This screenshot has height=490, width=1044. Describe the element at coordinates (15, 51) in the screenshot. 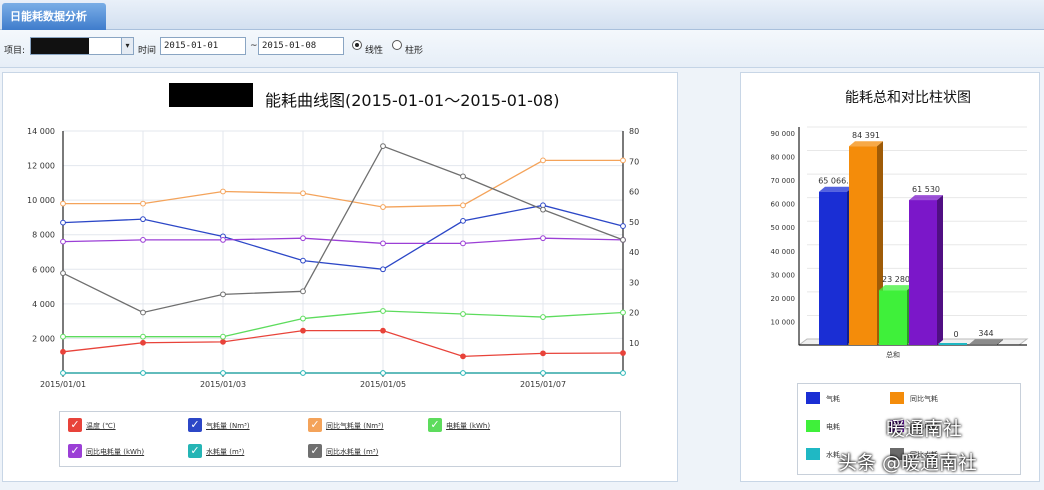

I see `project-label: 项目:` at that location.